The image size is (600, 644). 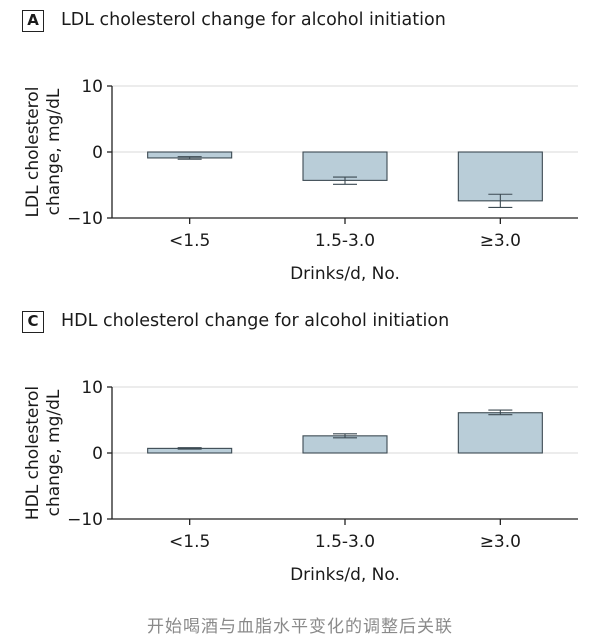 I want to click on chart0-y-axis-title: LDL cholesterol change, mg/dL, so click(x=43, y=152).